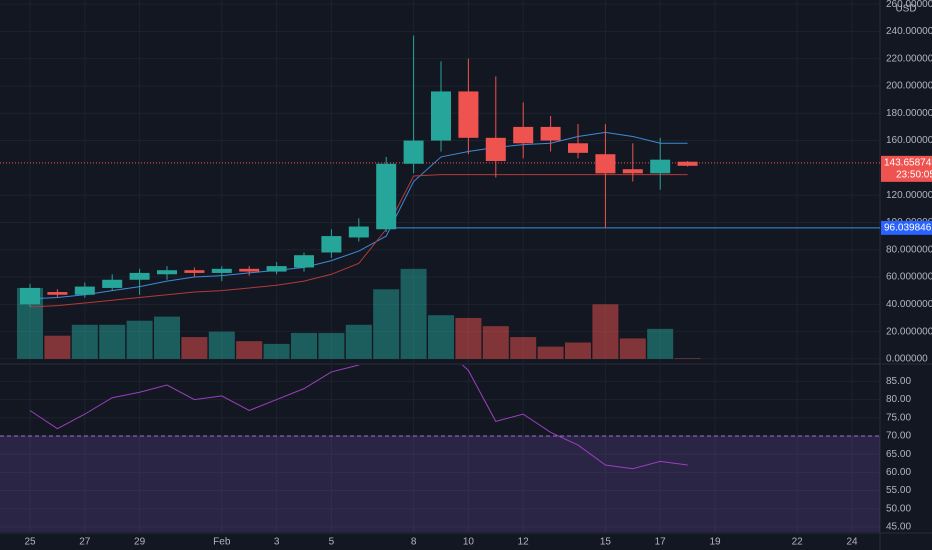 The width and height of the screenshot is (932, 550). Describe the element at coordinates (661, 542) in the screenshot. I see `x-tick-label: 17` at that location.